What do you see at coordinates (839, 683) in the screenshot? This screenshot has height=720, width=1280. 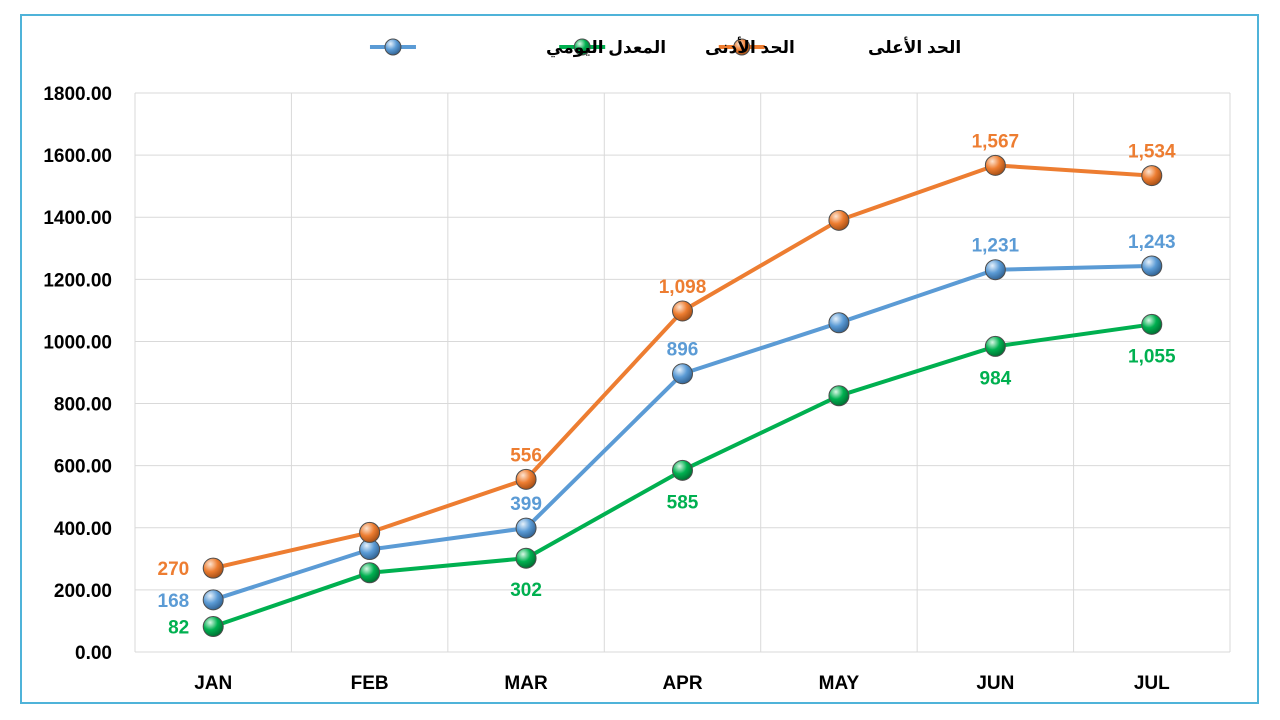 I see `x-tick-label: MAY` at bounding box center [839, 683].